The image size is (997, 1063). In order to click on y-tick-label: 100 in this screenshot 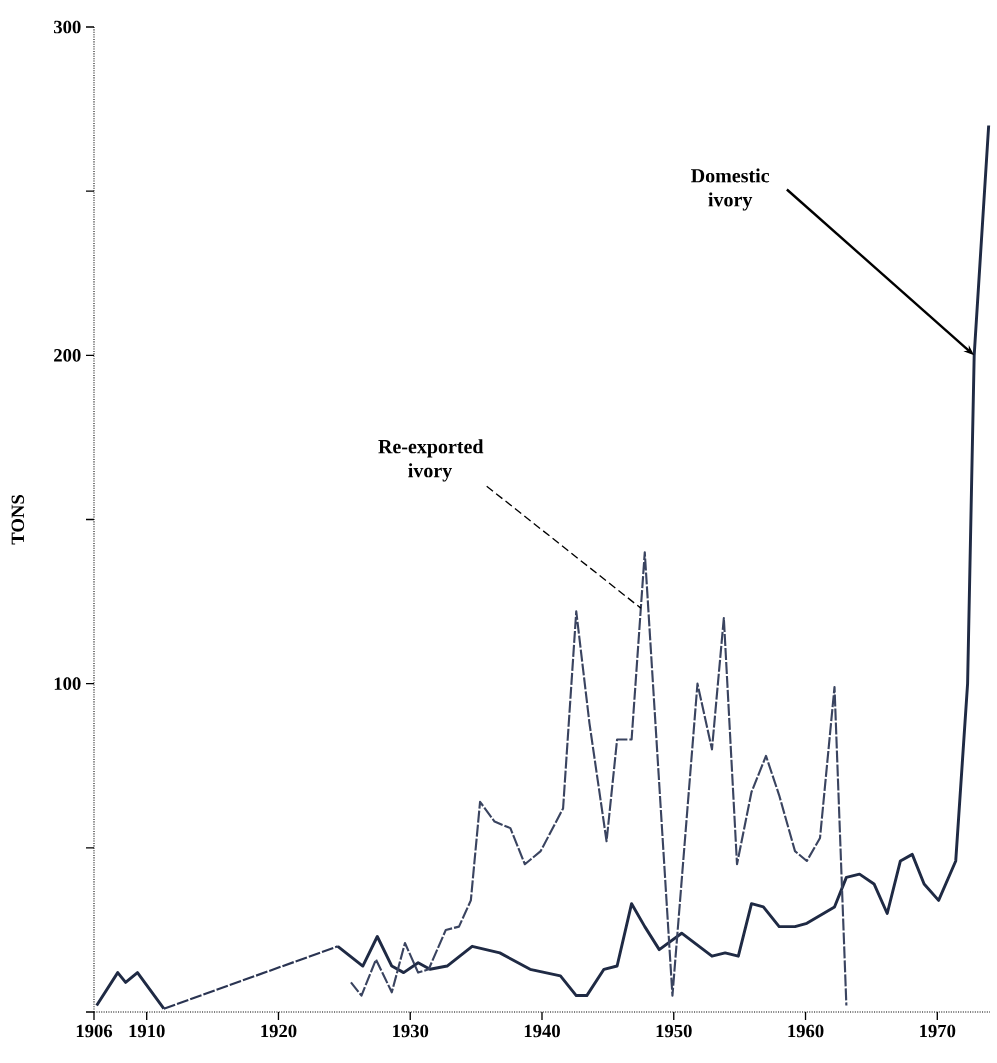, I will do `click(67, 683)`.